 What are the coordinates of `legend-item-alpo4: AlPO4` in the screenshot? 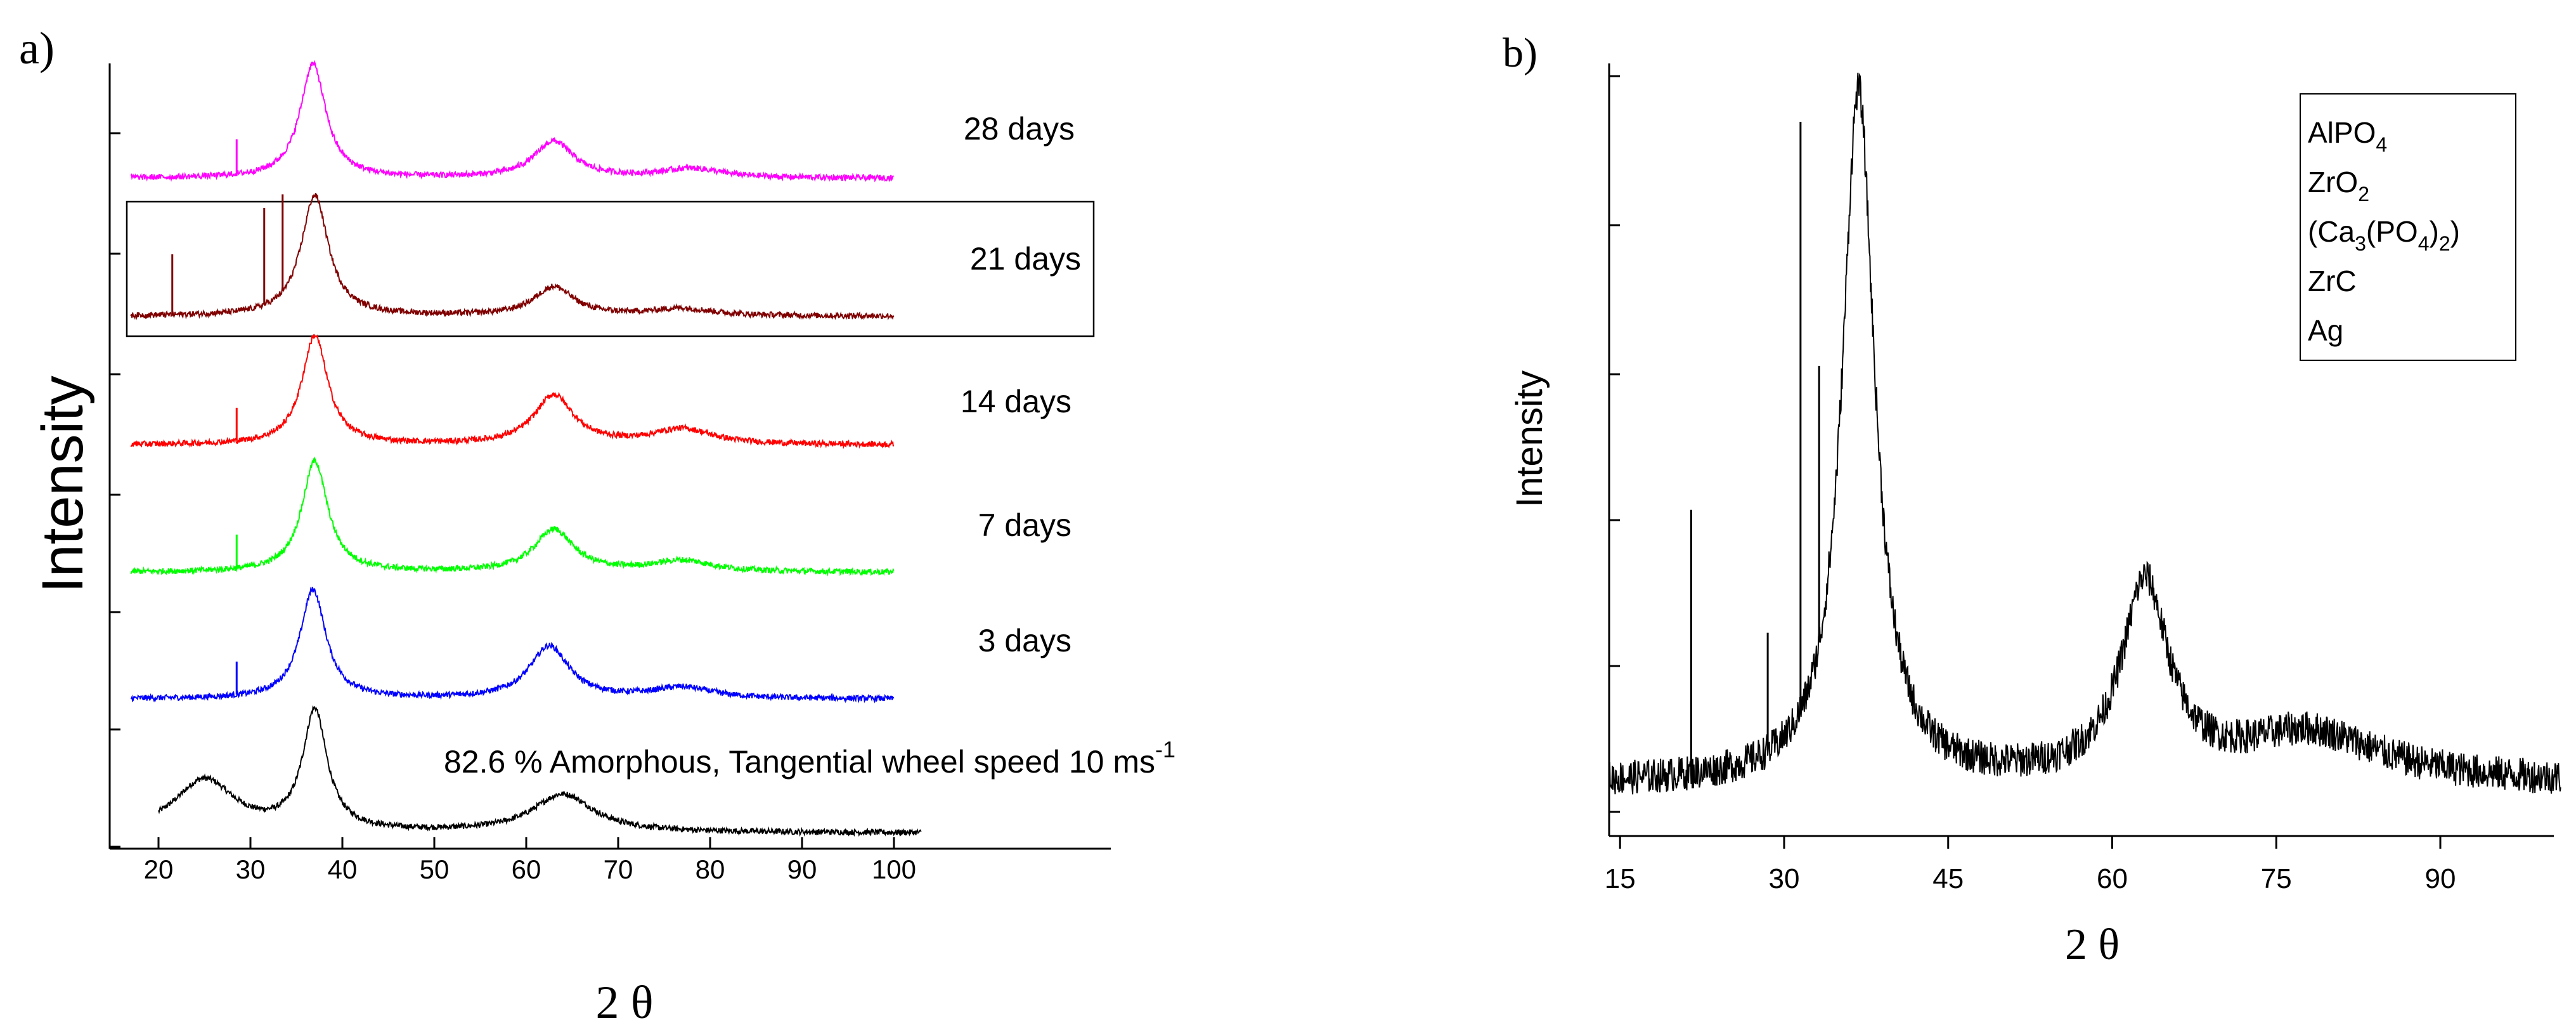 It's located at (2347, 136).